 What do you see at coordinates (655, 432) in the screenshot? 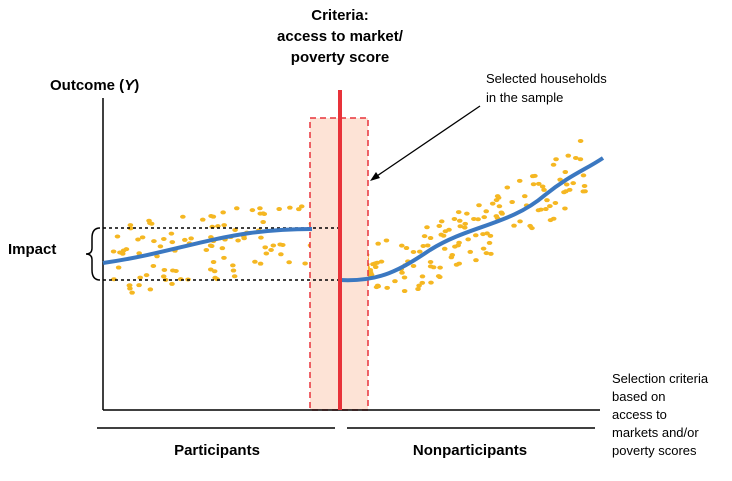
I see `x-axis-note: markets and/or` at bounding box center [655, 432].